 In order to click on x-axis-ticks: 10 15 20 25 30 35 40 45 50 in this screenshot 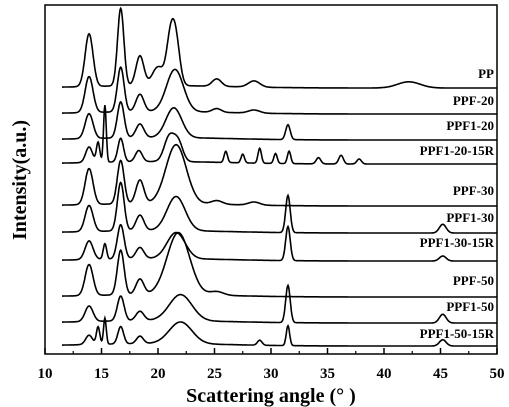, I will do `click(271, 365)`.